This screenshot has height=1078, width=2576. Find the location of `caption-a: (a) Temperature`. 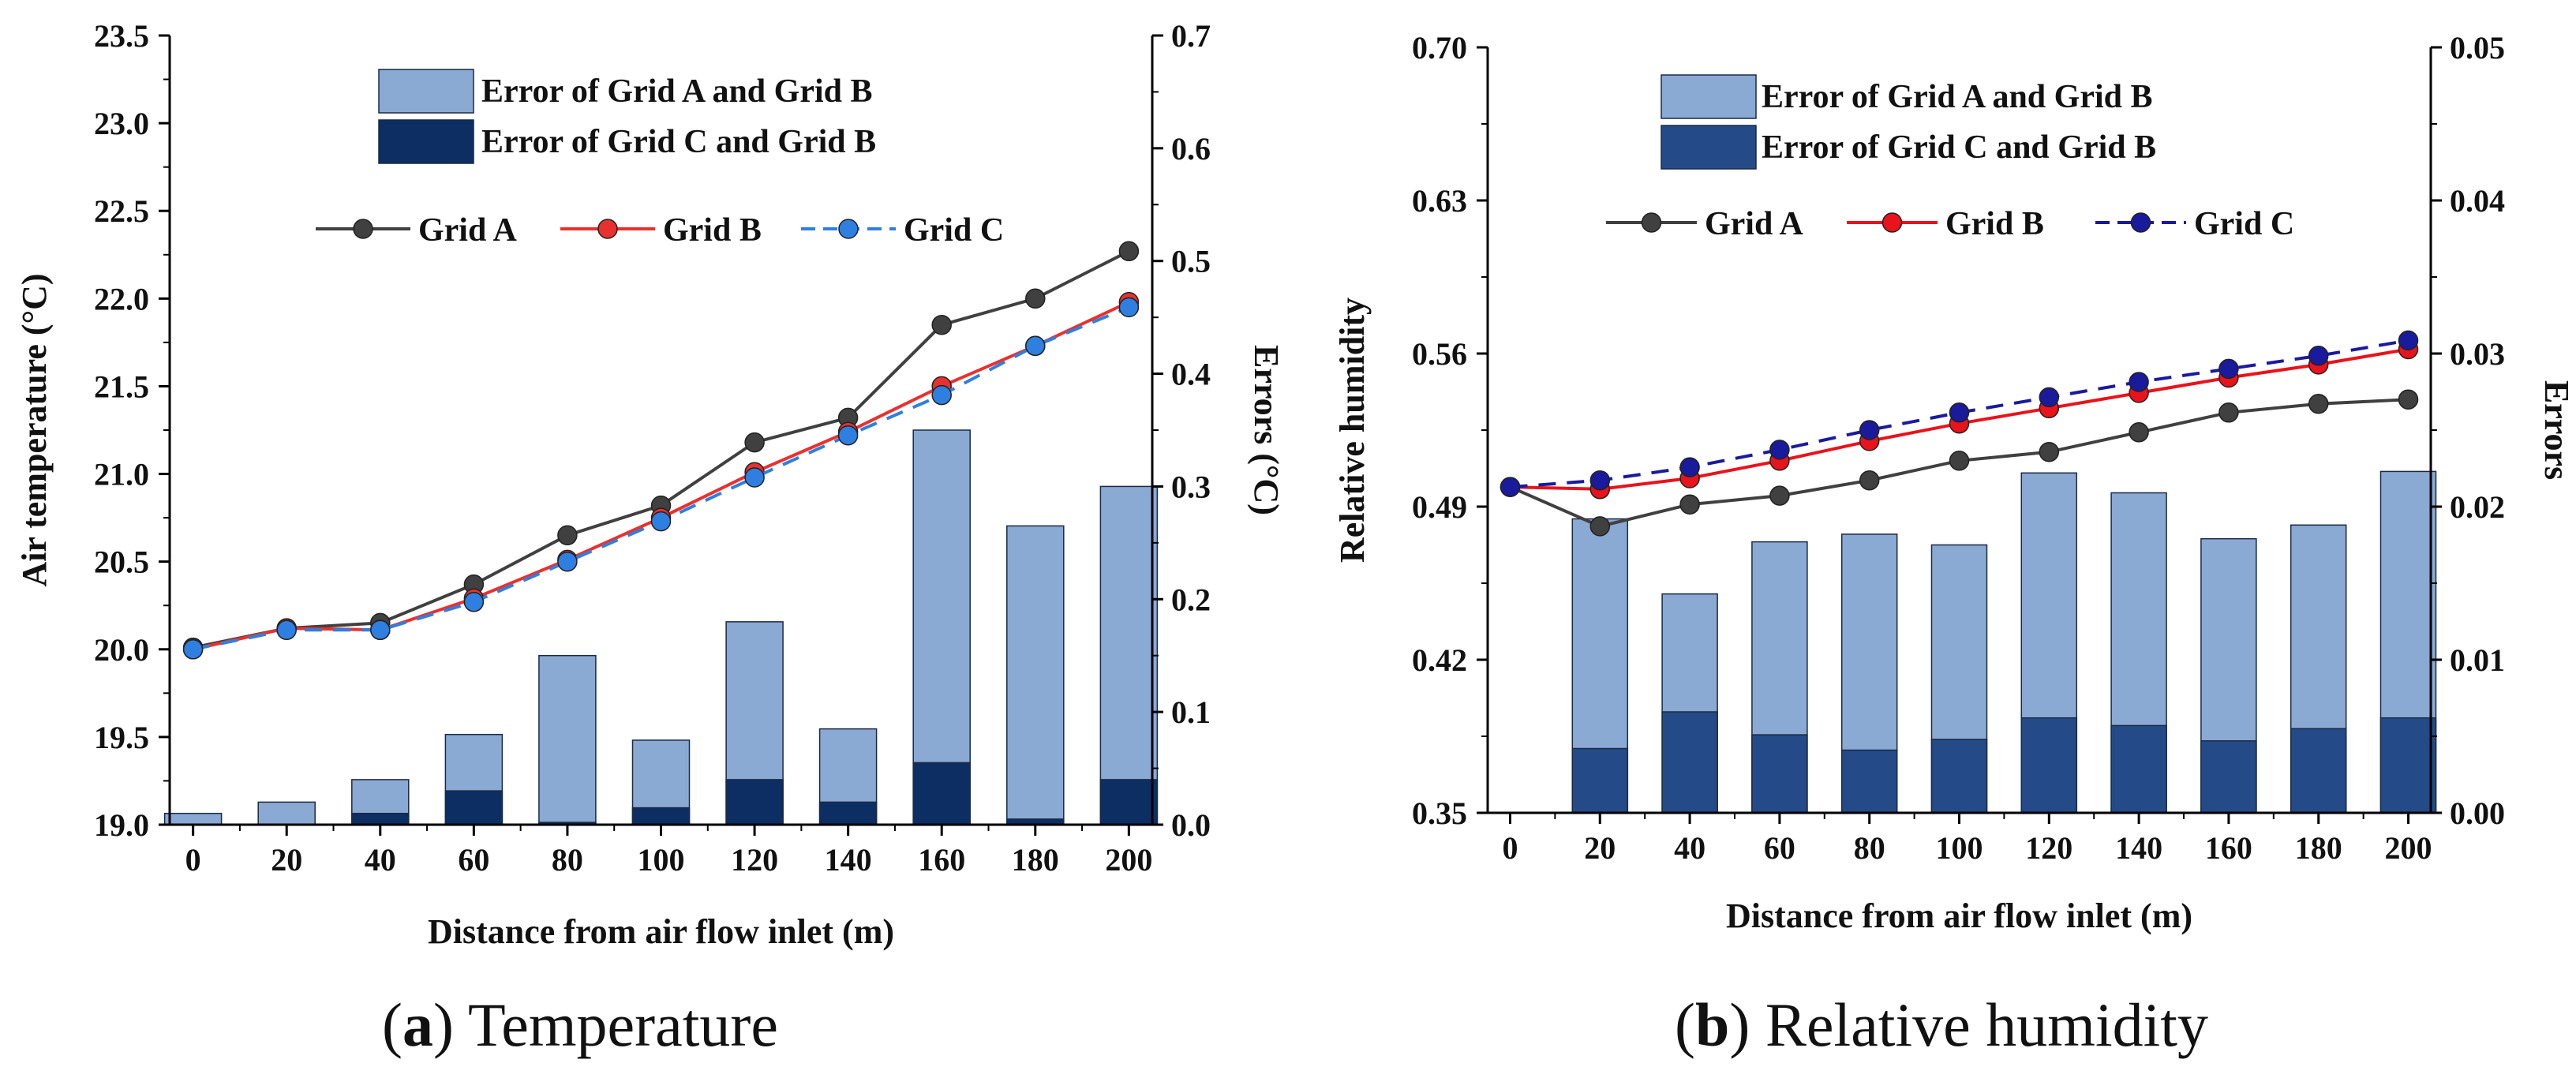

caption-a: (a) Temperature is located at coordinates (580, 1024).